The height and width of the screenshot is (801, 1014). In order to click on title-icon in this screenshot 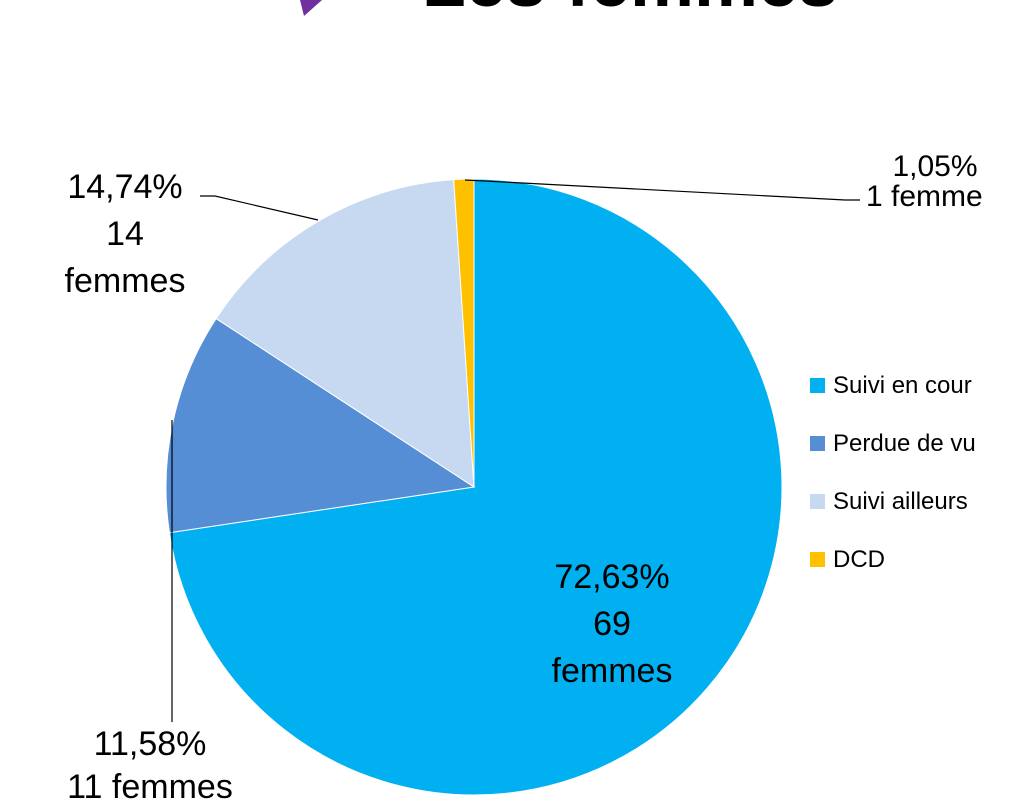, I will do `click(311, 8)`.